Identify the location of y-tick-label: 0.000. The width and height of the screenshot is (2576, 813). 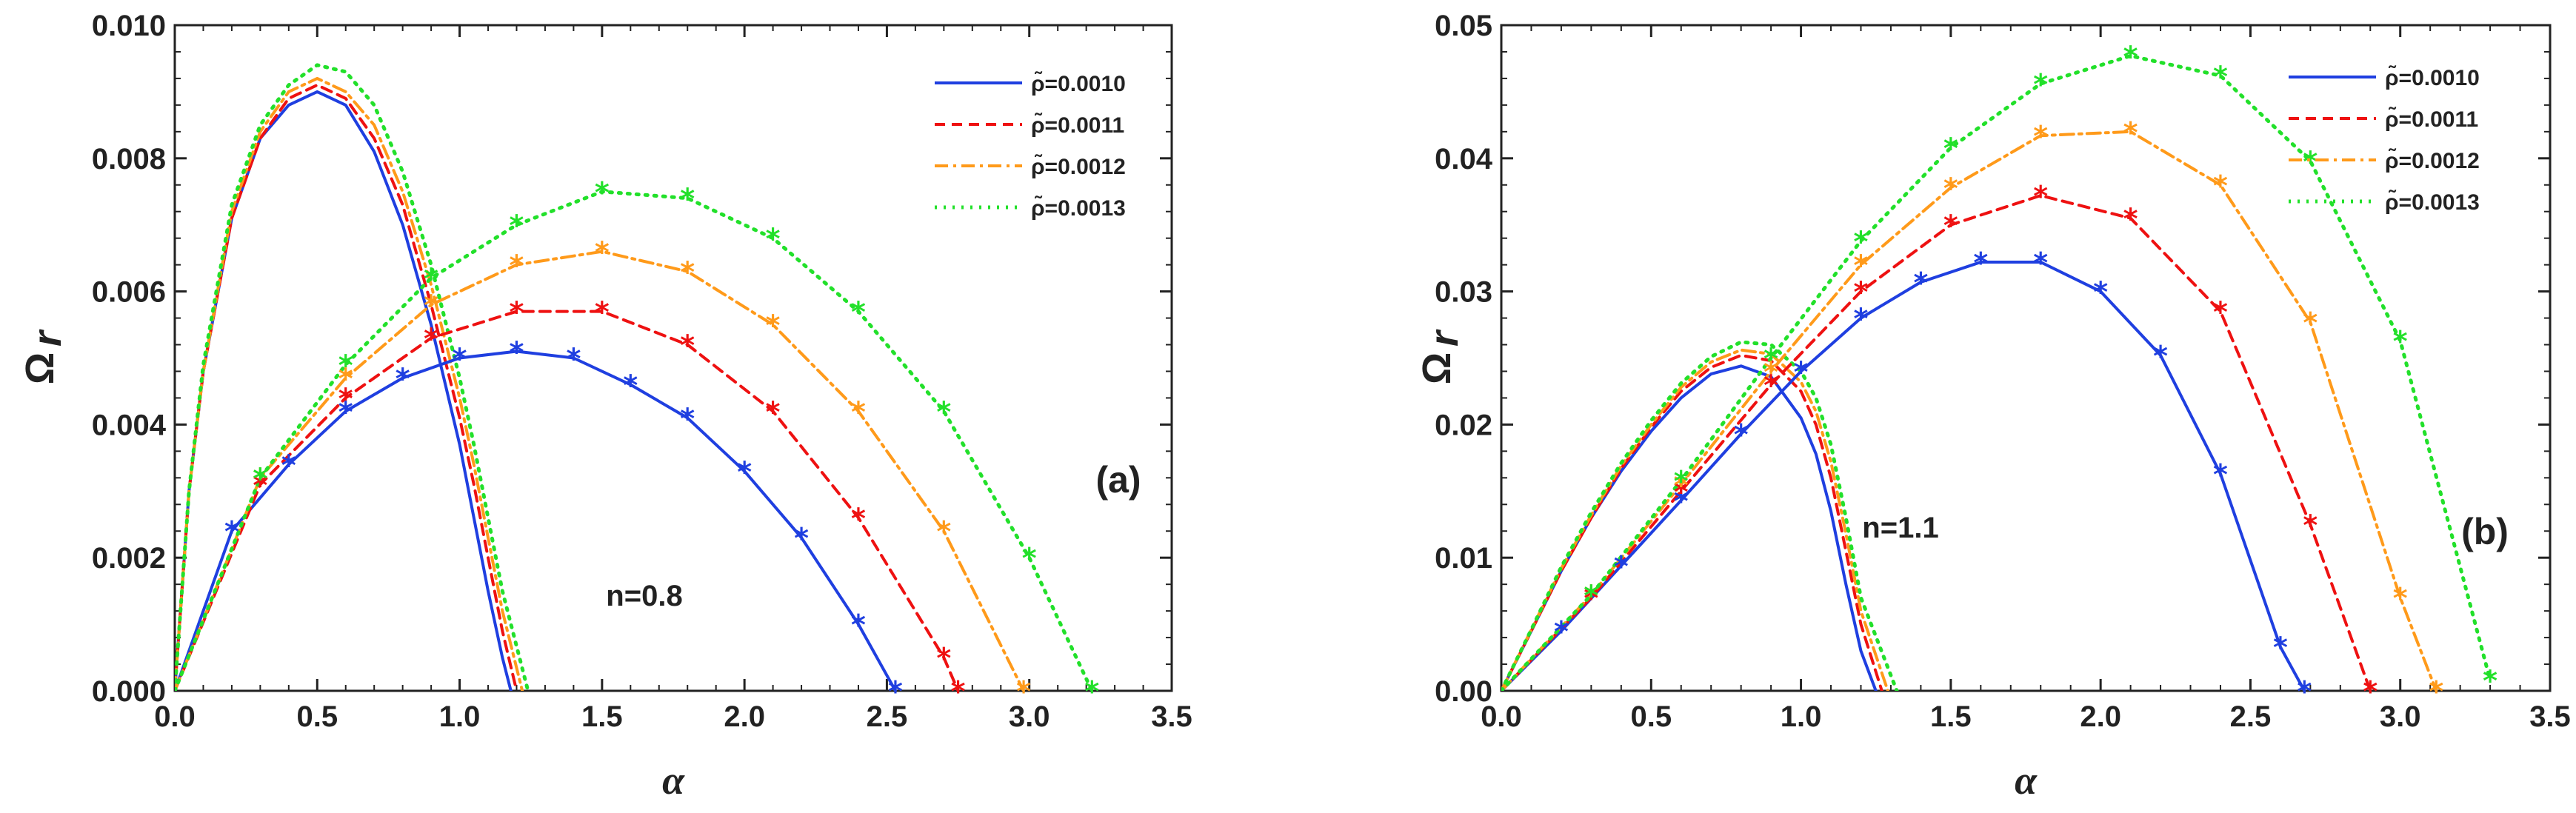
(129, 691).